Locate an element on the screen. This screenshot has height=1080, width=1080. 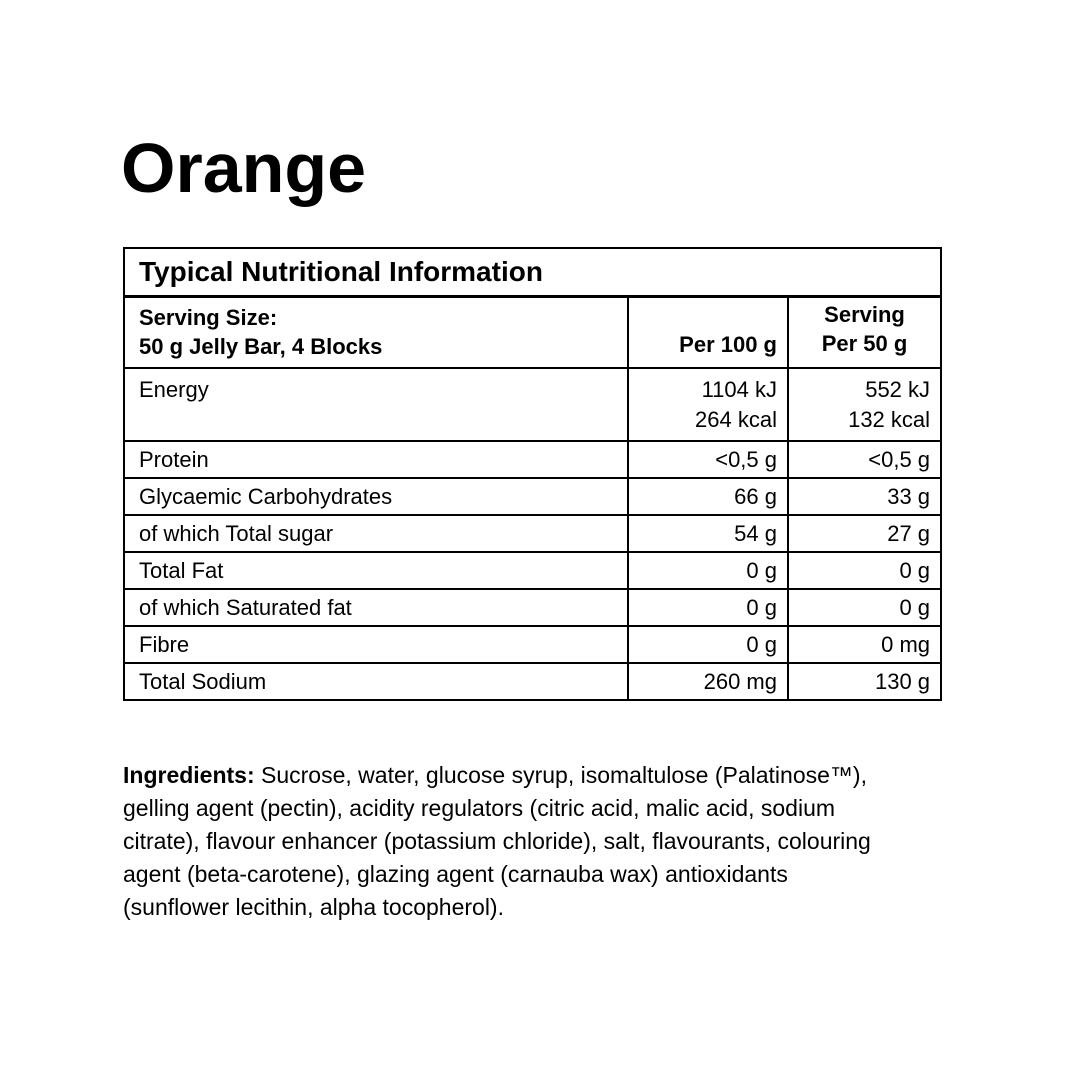
column-header-per-100g: Per 100 g is located at coordinates (708, 332).